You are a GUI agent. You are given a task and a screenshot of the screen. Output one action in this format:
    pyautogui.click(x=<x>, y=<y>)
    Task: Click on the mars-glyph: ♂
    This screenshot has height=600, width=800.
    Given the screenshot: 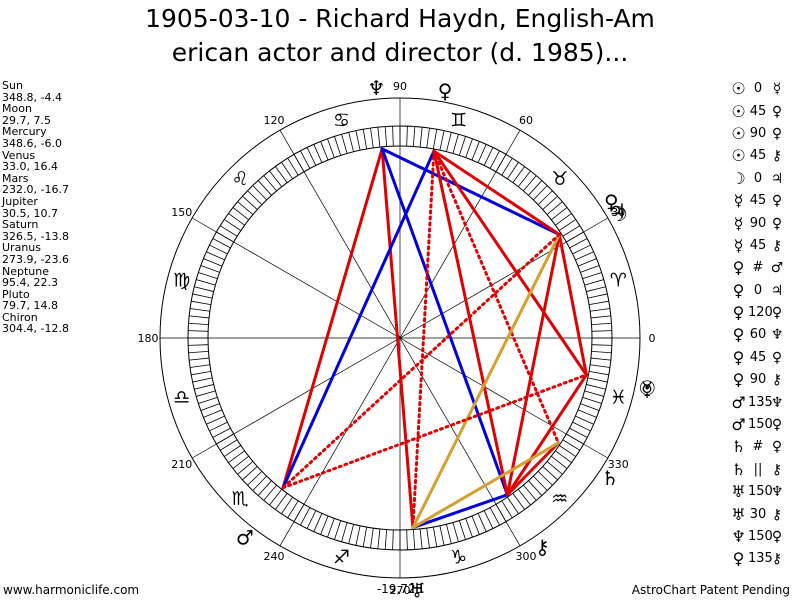 What is the action you would take?
    pyautogui.click(x=245, y=538)
    